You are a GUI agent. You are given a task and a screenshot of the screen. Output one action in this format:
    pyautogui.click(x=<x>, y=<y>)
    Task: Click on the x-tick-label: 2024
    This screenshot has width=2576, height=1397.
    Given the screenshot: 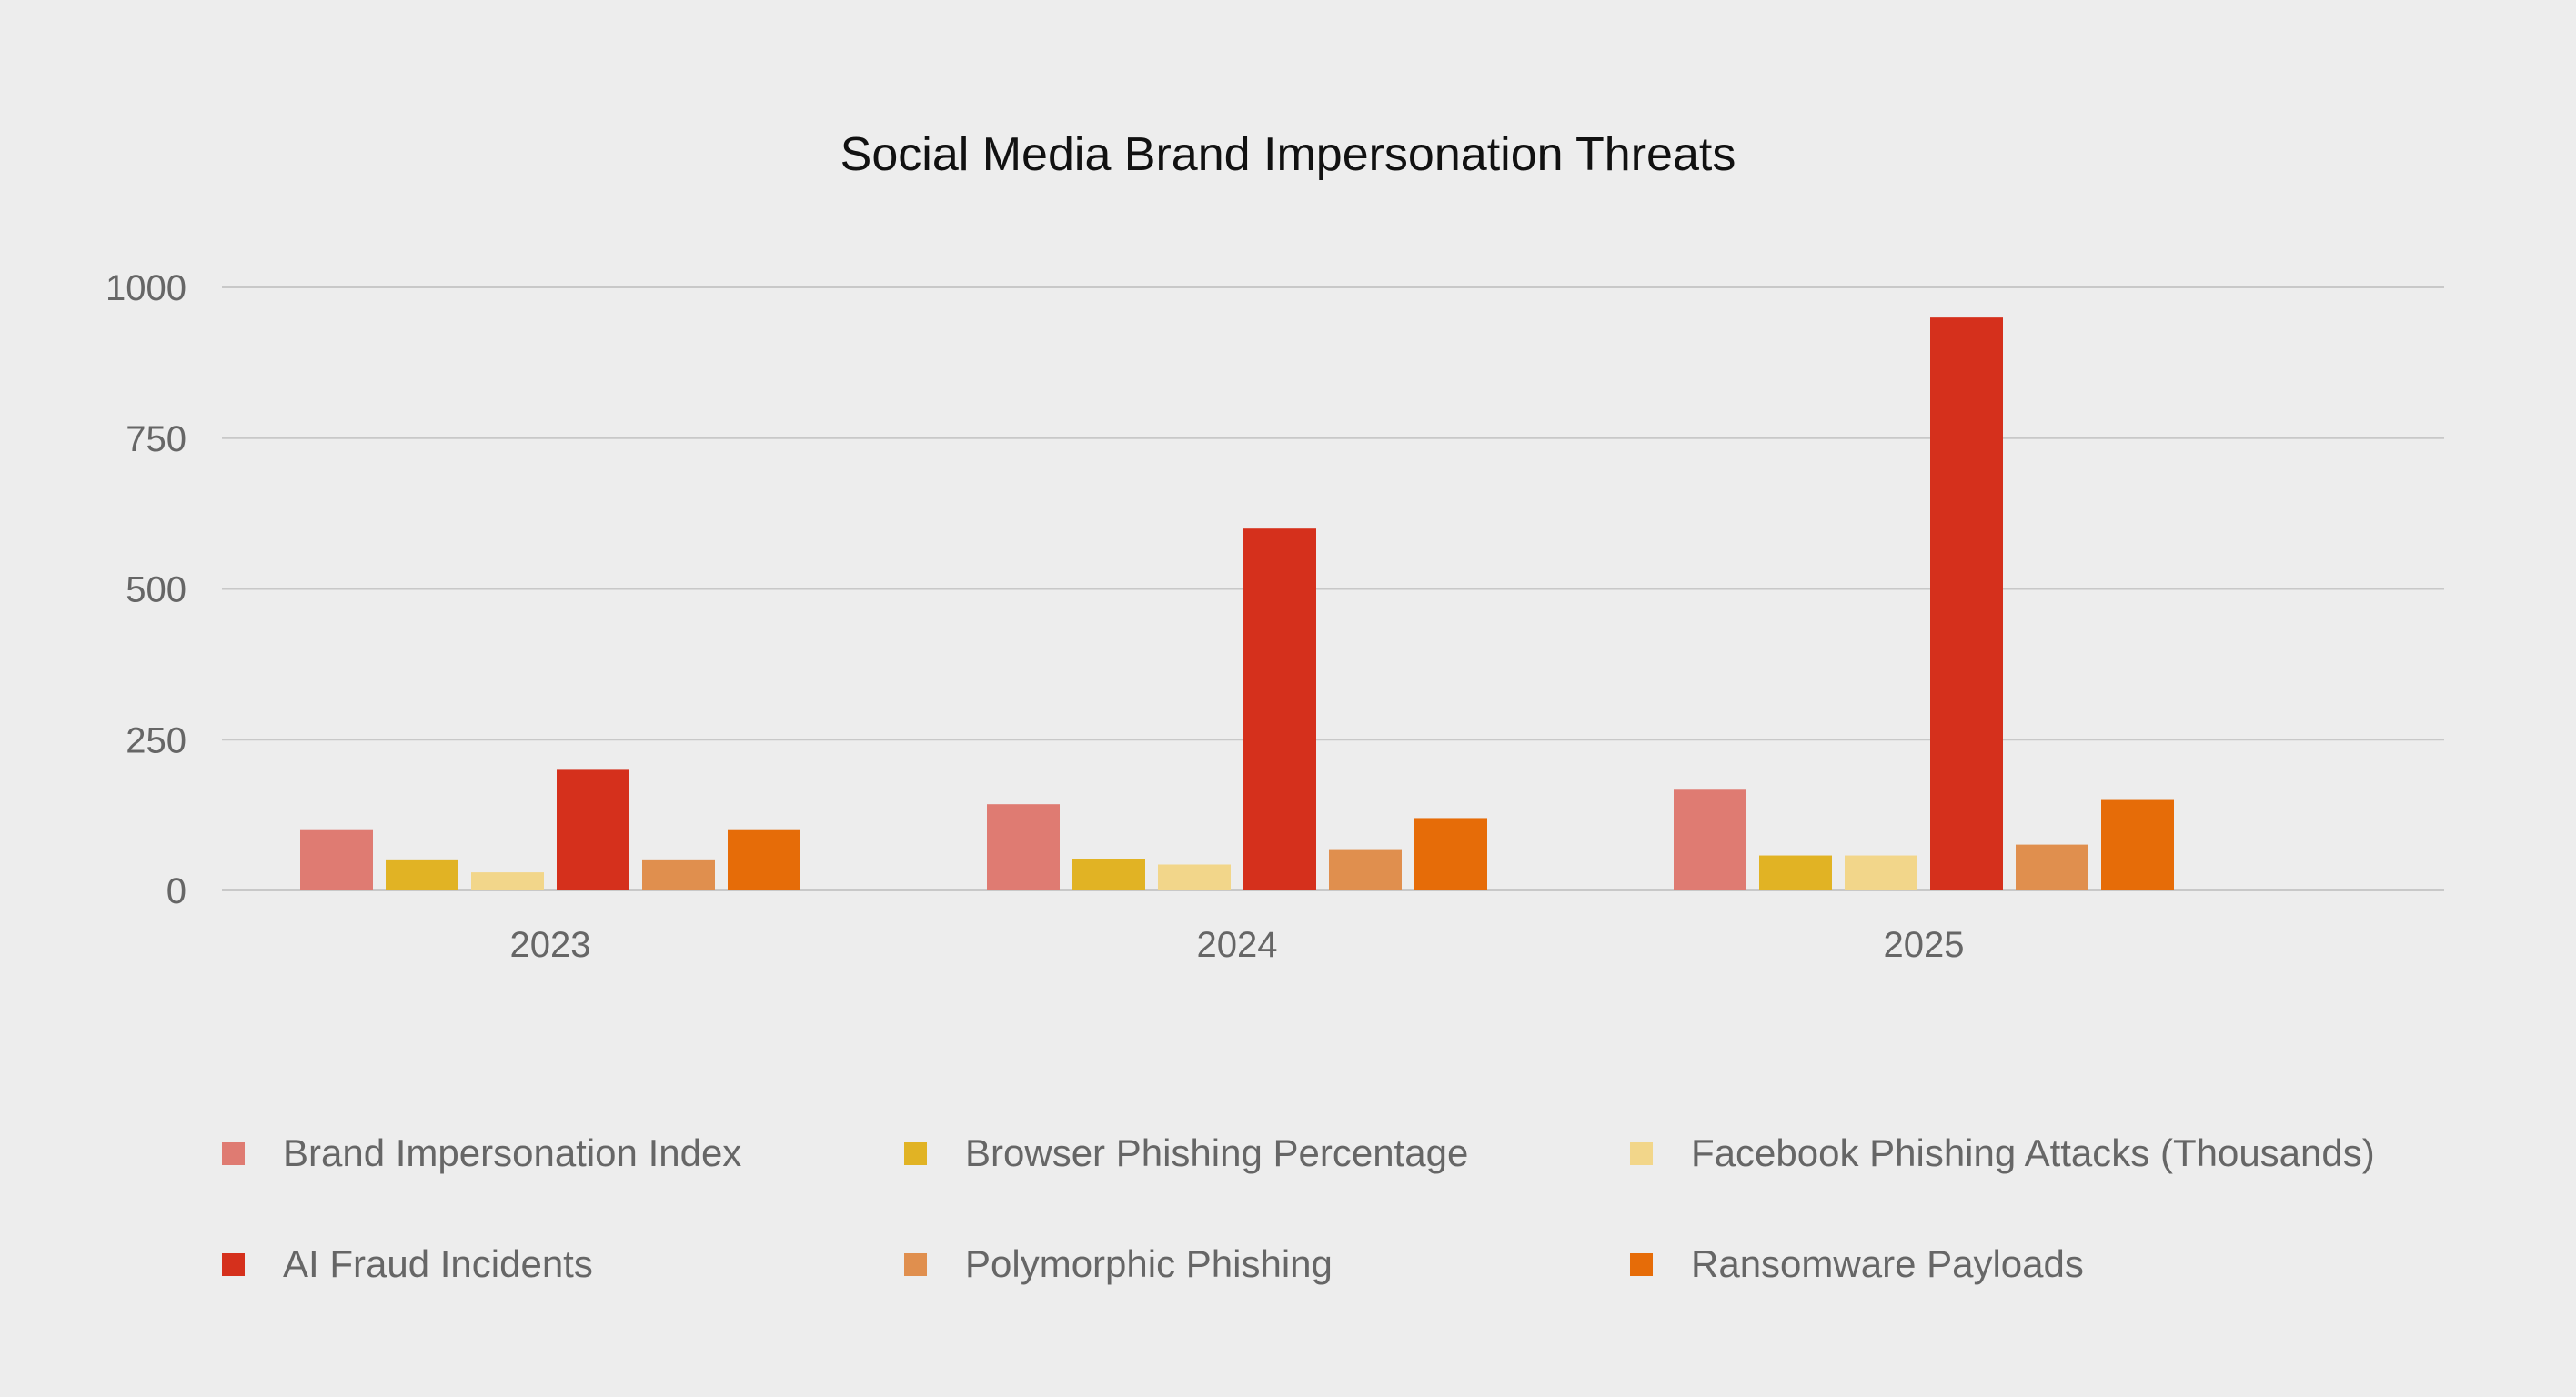 What is the action you would take?
    pyautogui.click(x=1237, y=945)
    